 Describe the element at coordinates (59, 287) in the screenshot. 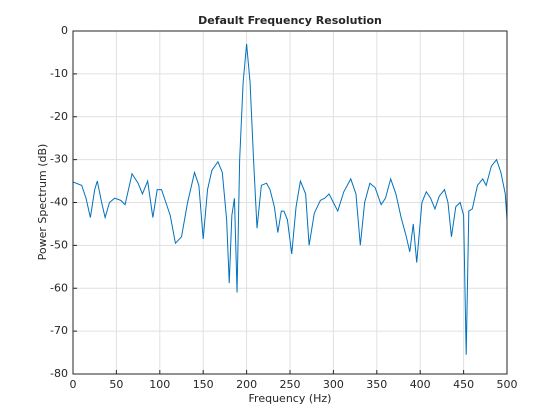

I see `y-tick-label: -60` at that location.